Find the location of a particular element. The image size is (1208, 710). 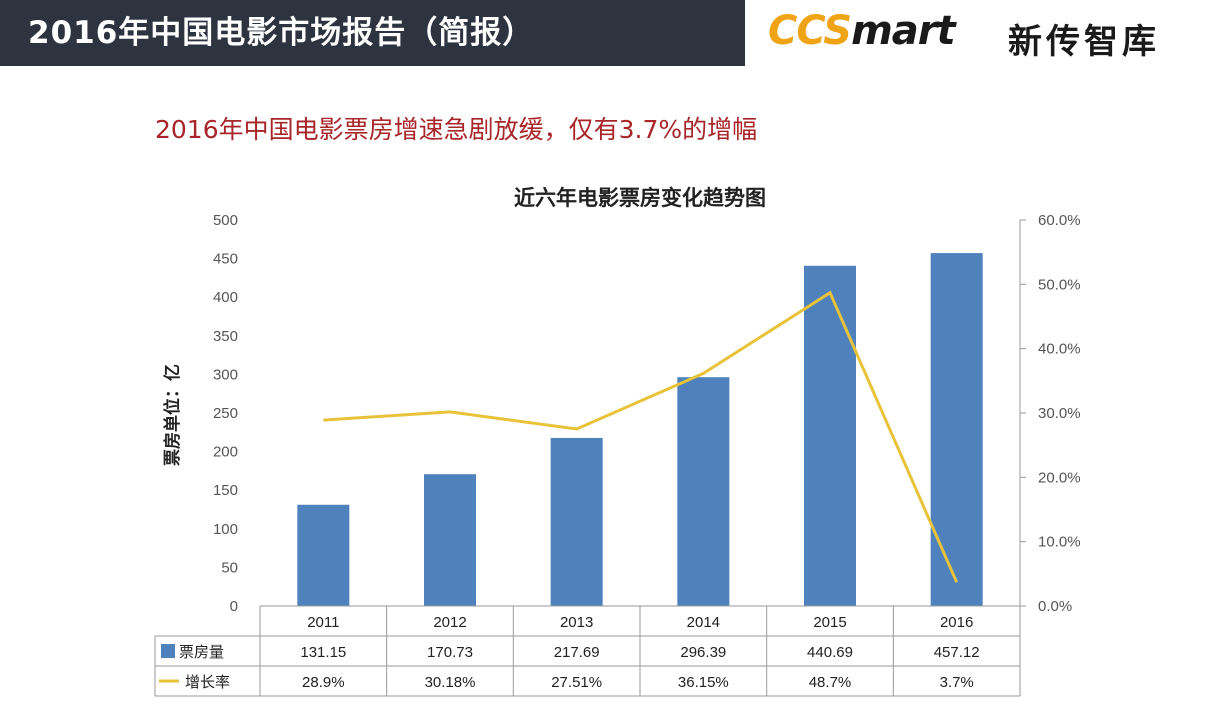

legend-label-line: 增长率 is located at coordinates (207, 682).